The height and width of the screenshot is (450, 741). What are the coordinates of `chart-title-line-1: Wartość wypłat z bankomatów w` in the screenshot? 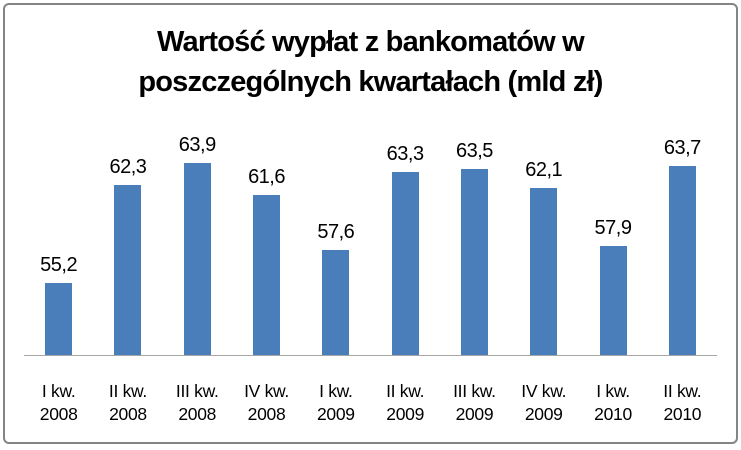 It's located at (371, 42).